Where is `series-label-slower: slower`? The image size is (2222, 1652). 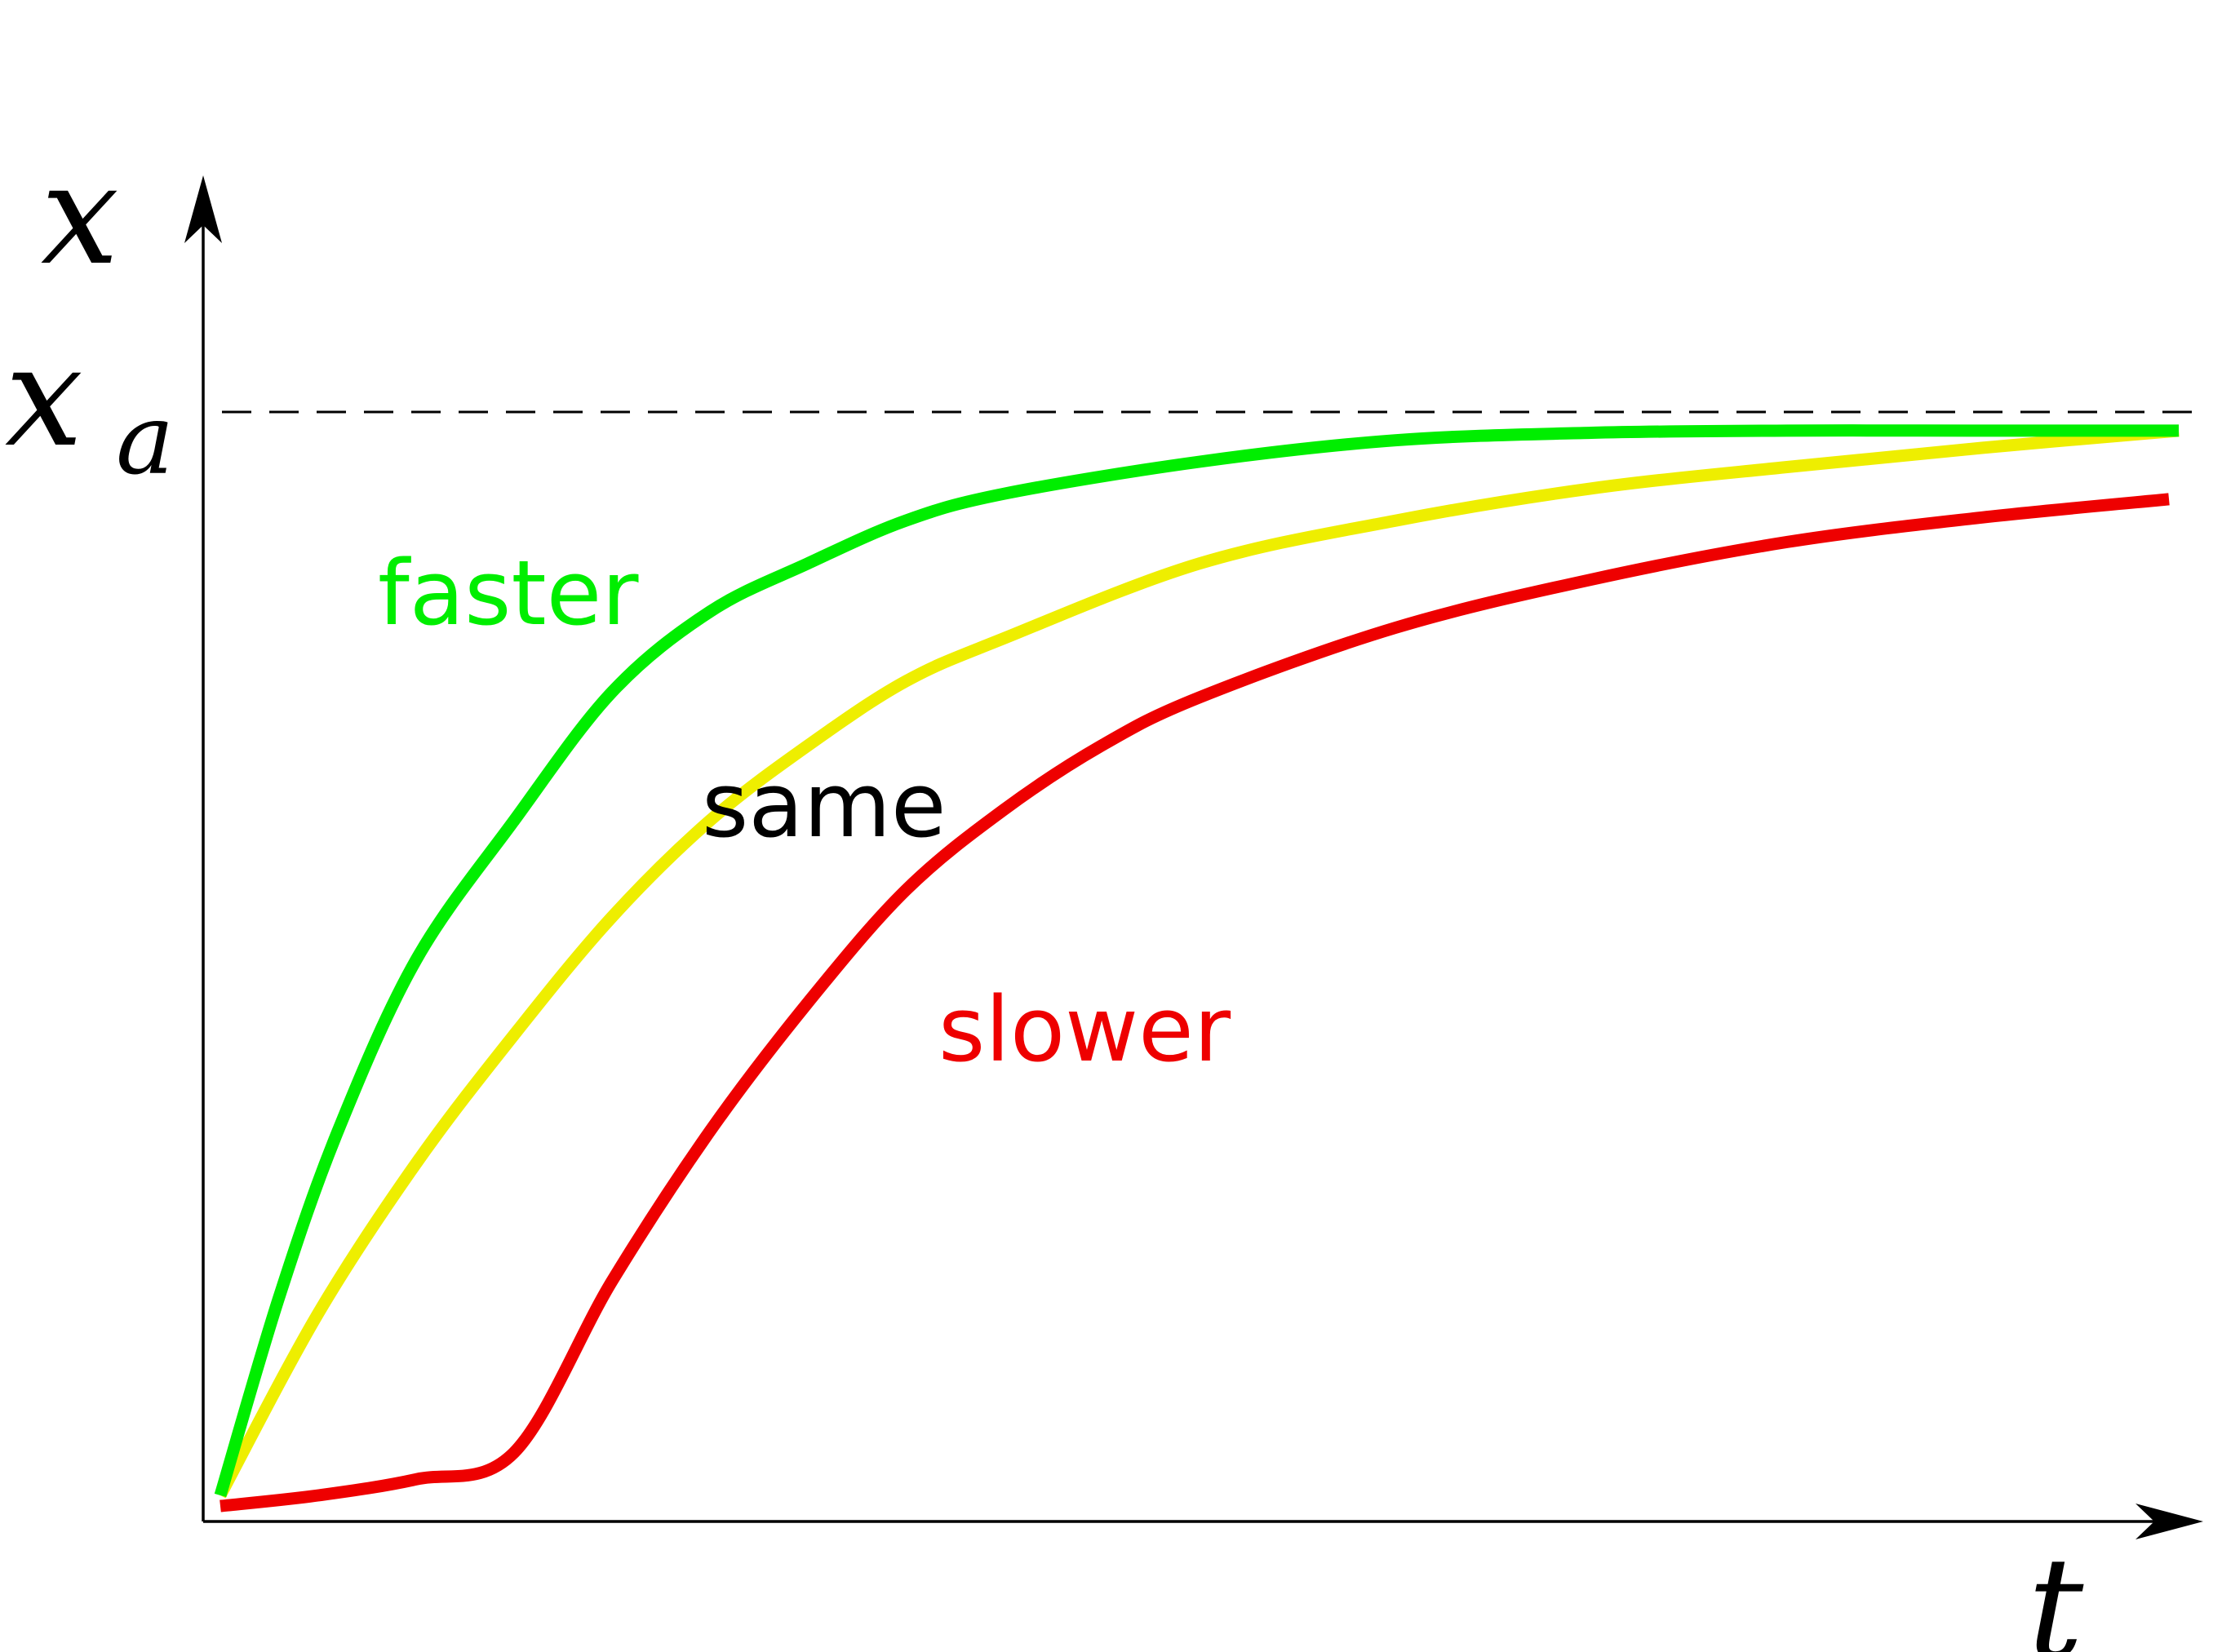
series-label-slower: slower is located at coordinates (1084, 1029).